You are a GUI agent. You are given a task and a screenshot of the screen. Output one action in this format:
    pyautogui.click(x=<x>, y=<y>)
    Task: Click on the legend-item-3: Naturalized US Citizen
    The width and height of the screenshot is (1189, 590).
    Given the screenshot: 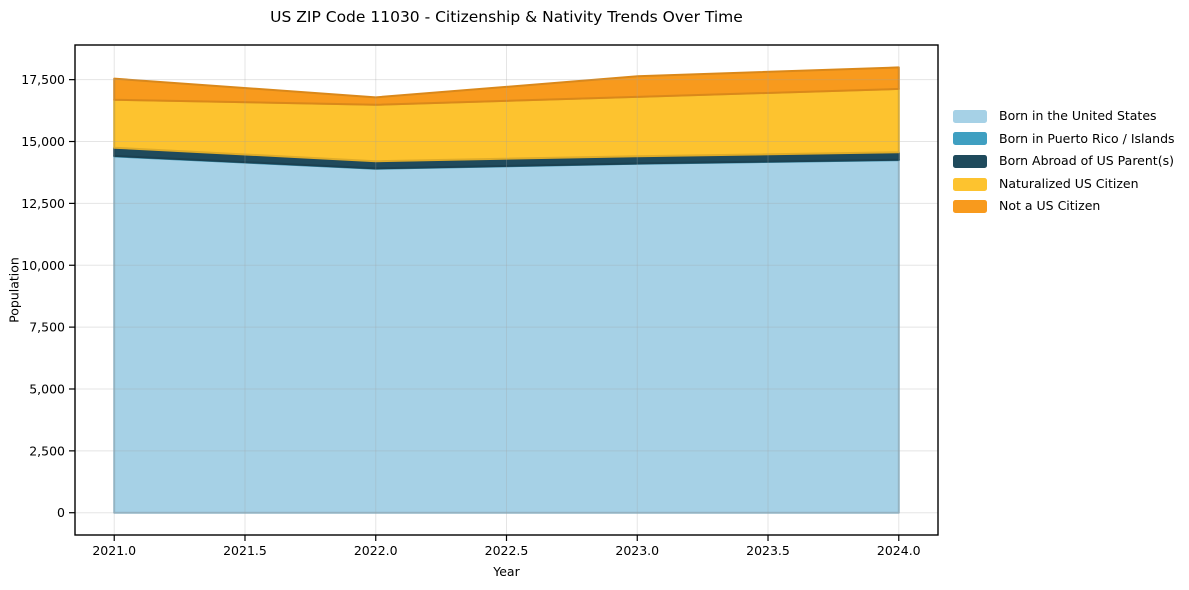 What is the action you would take?
    pyautogui.click(x=1064, y=184)
    